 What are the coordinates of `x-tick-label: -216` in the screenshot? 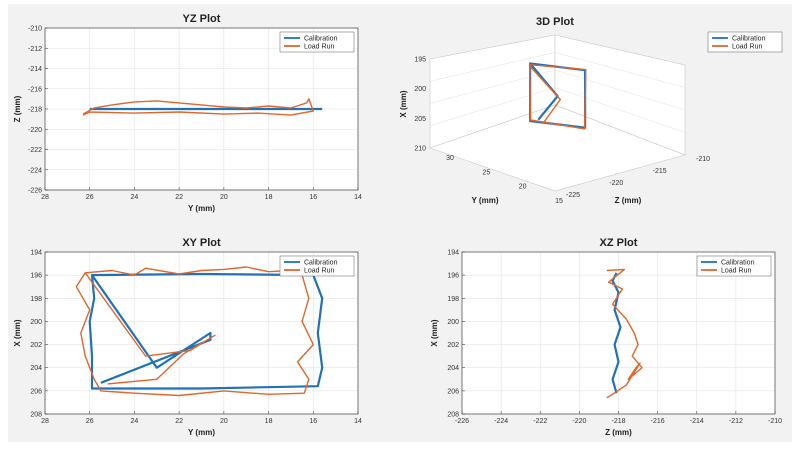 It's located at (658, 421).